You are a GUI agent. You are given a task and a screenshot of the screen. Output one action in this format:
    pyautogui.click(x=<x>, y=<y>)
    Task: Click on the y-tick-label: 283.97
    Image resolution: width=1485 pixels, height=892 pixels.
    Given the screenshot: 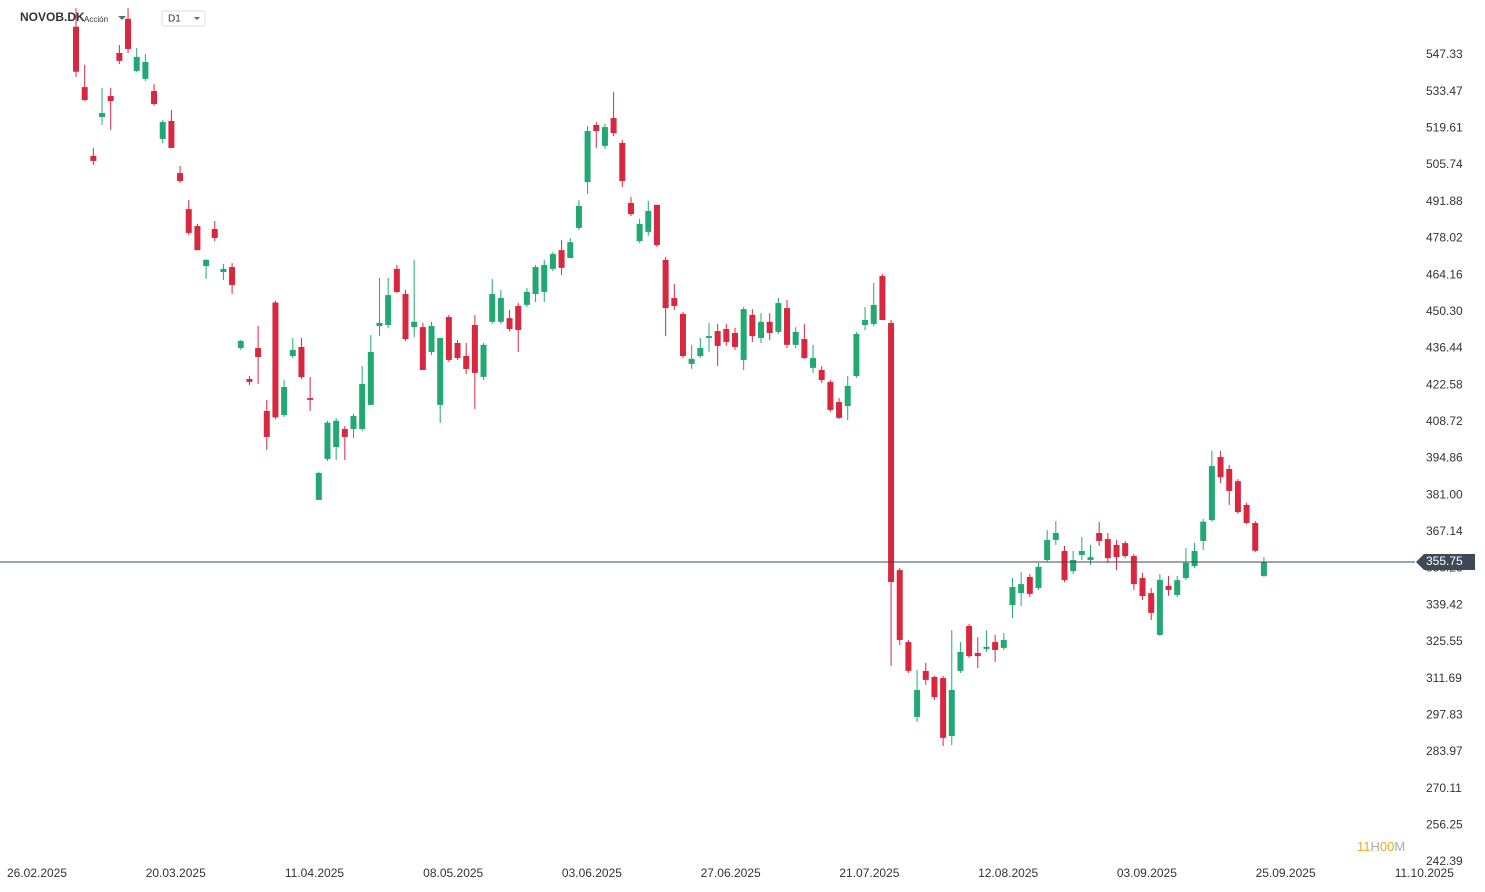 What is the action you would take?
    pyautogui.click(x=1444, y=751)
    